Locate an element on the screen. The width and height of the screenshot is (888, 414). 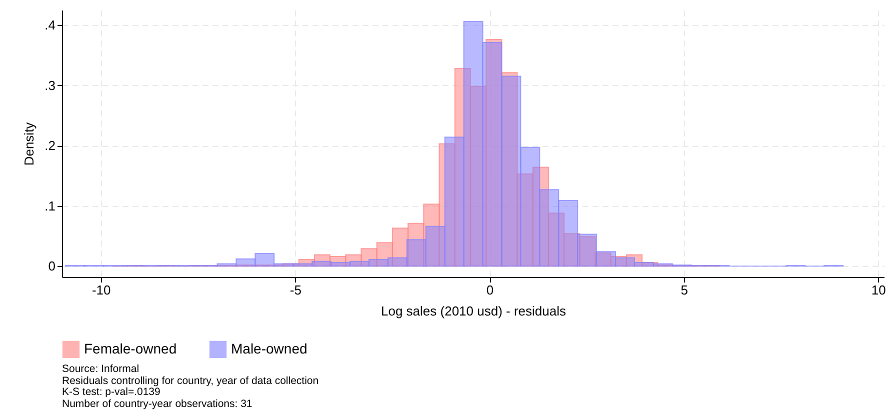
text: K-S test: p-val=.0139 is located at coordinates (112, 392).